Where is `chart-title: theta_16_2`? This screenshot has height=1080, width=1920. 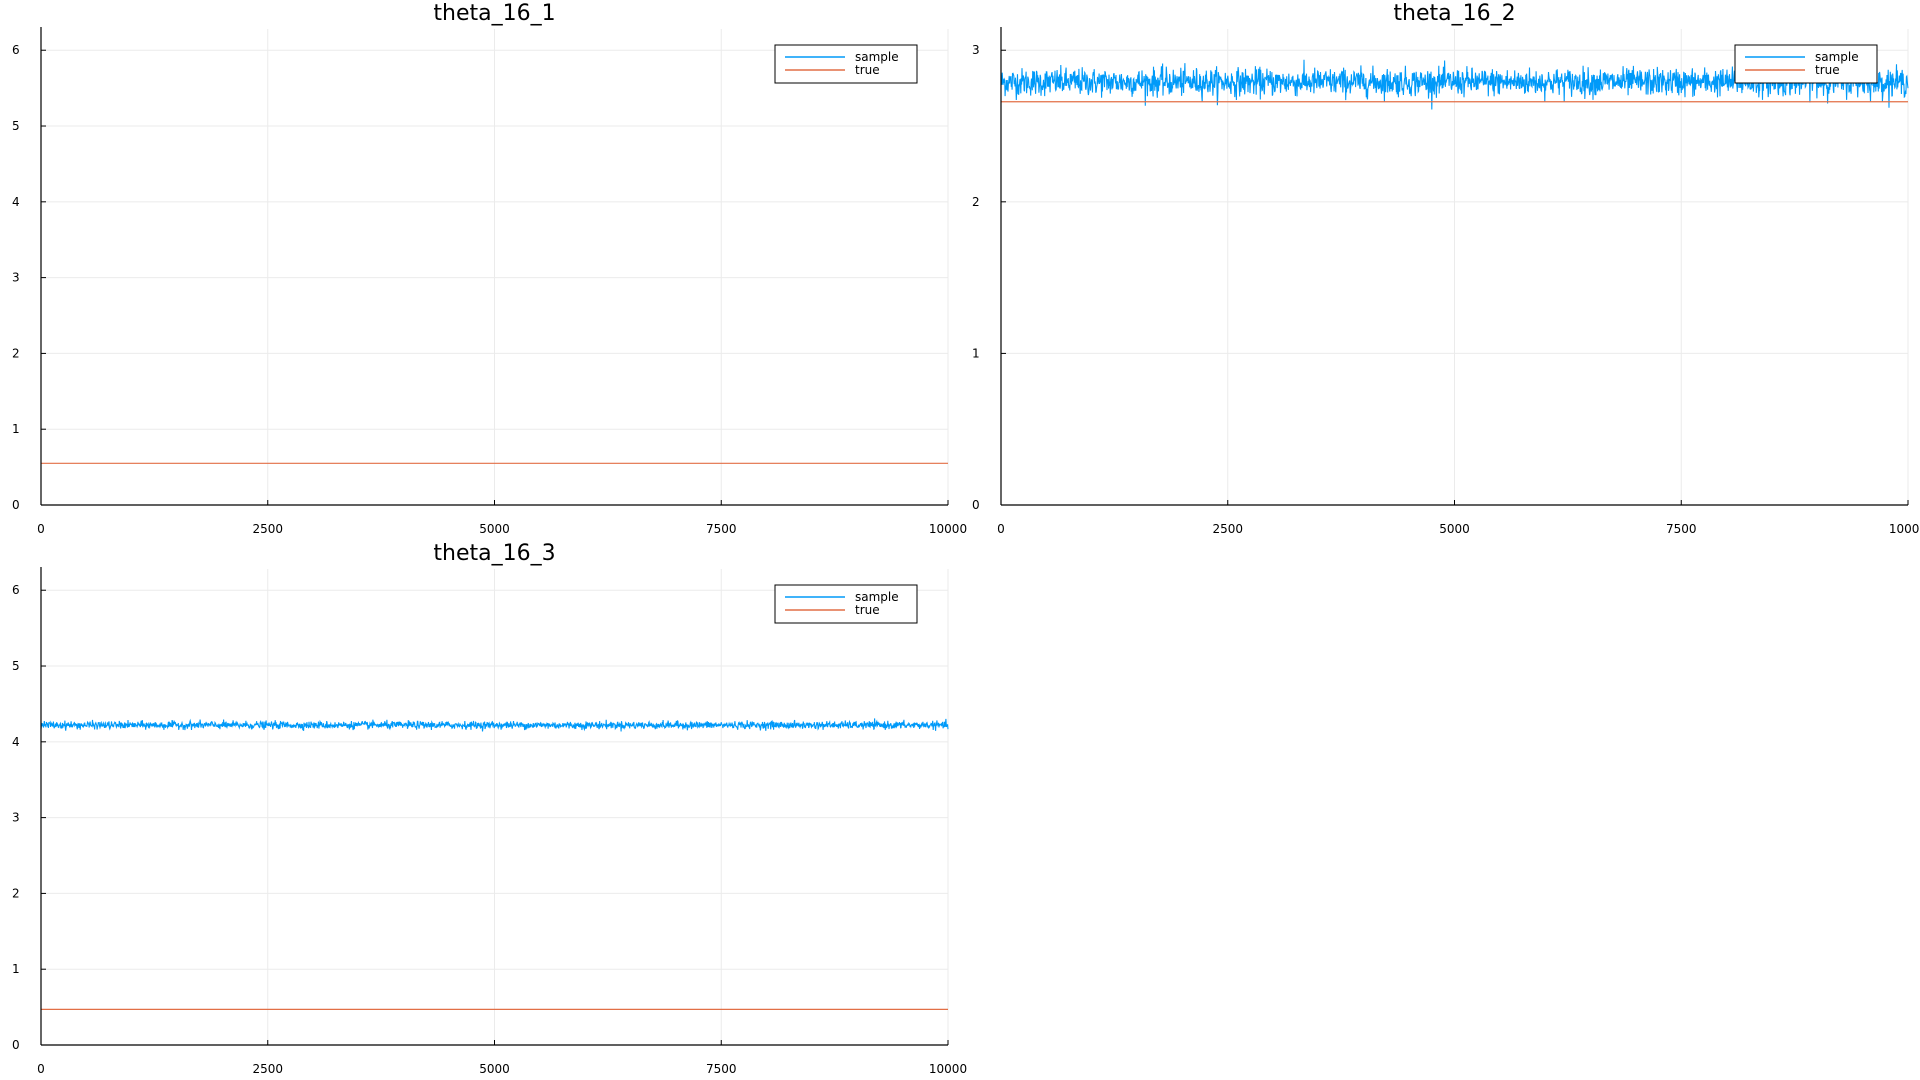 chart-title: theta_16_2 is located at coordinates (1454, 13).